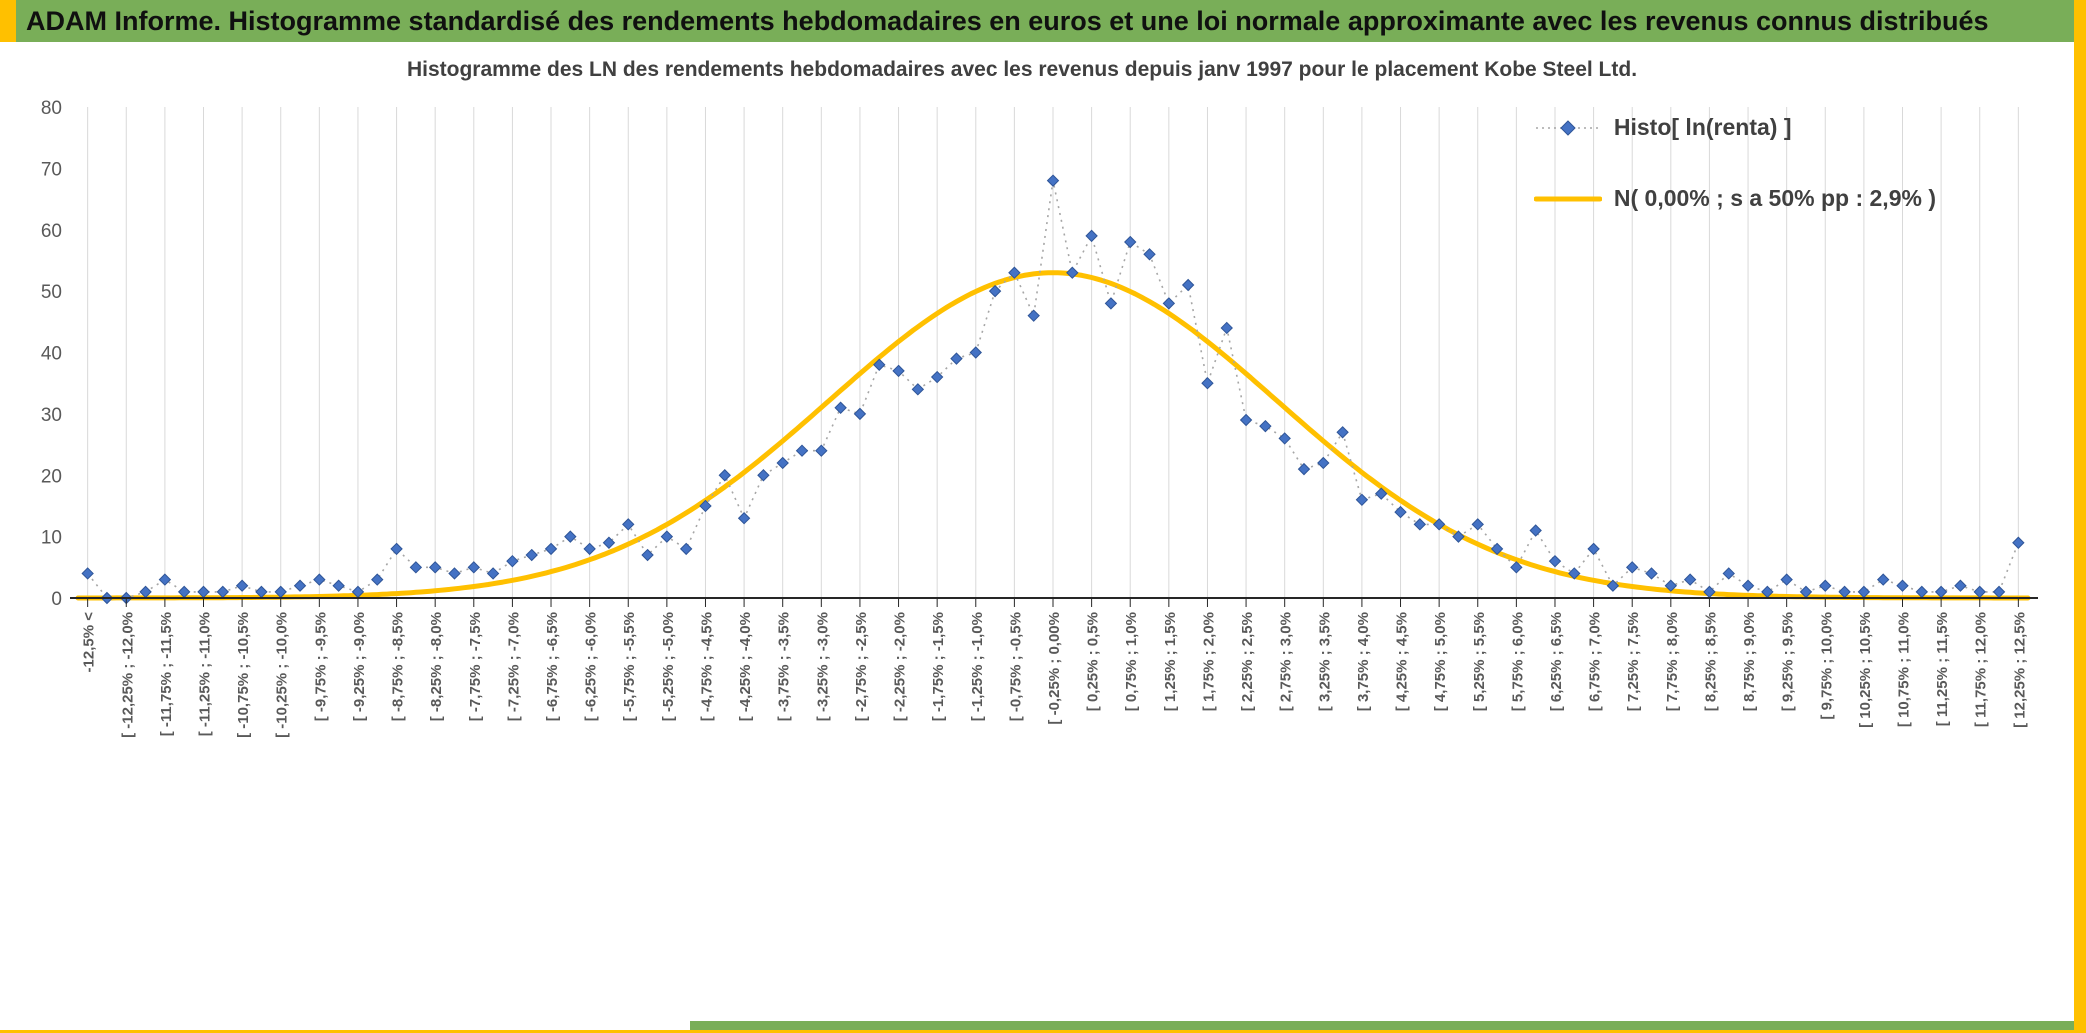 Image resolution: width=2086 pixels, height=1033 pixels. I want to click on svg-text: [ -9,25% ; -9,0%, so click(359, 666).